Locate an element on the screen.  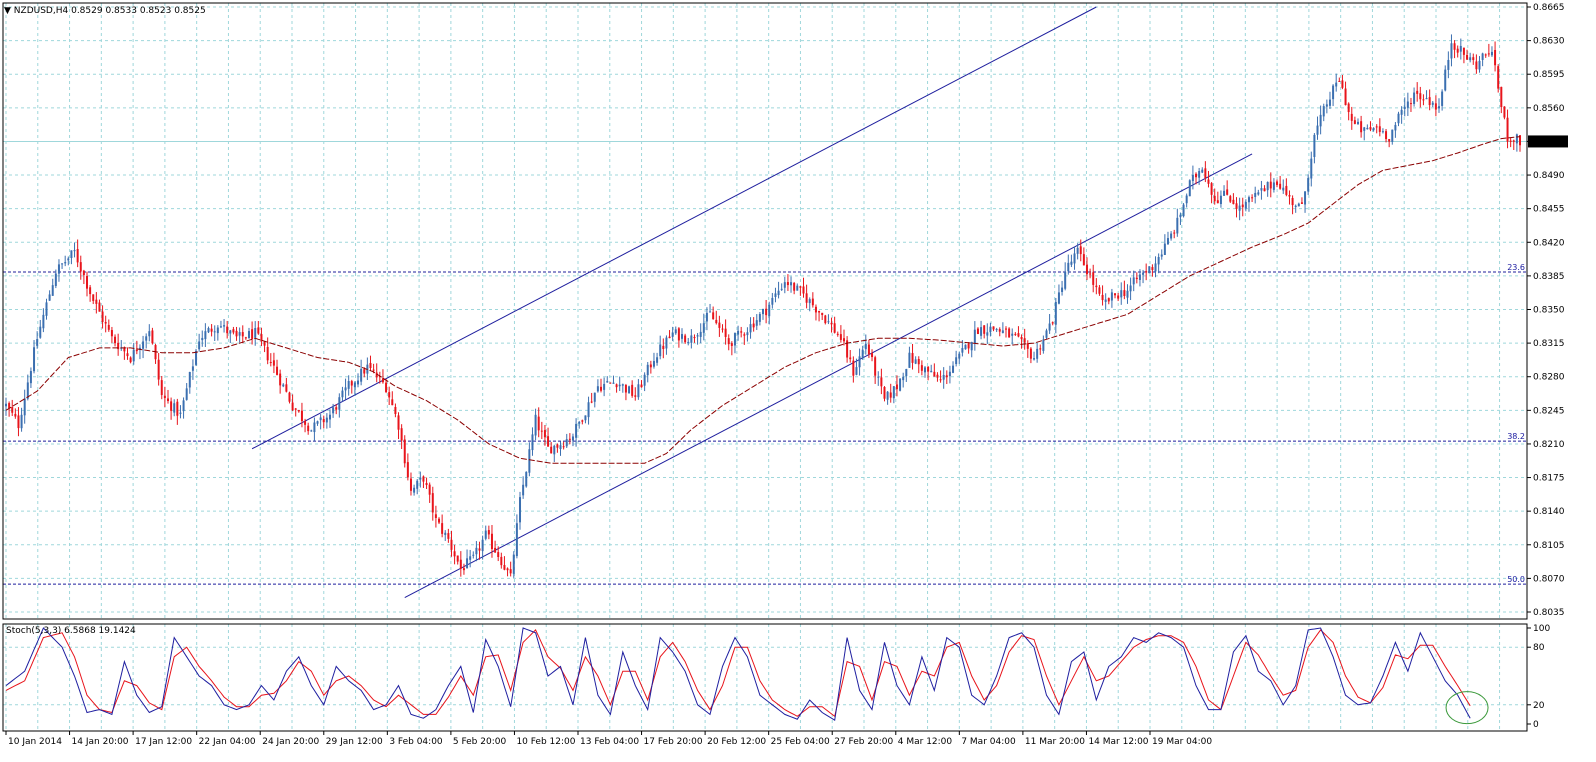
price-tick-label: 0.8455 is located at coordinates (1549, 210).